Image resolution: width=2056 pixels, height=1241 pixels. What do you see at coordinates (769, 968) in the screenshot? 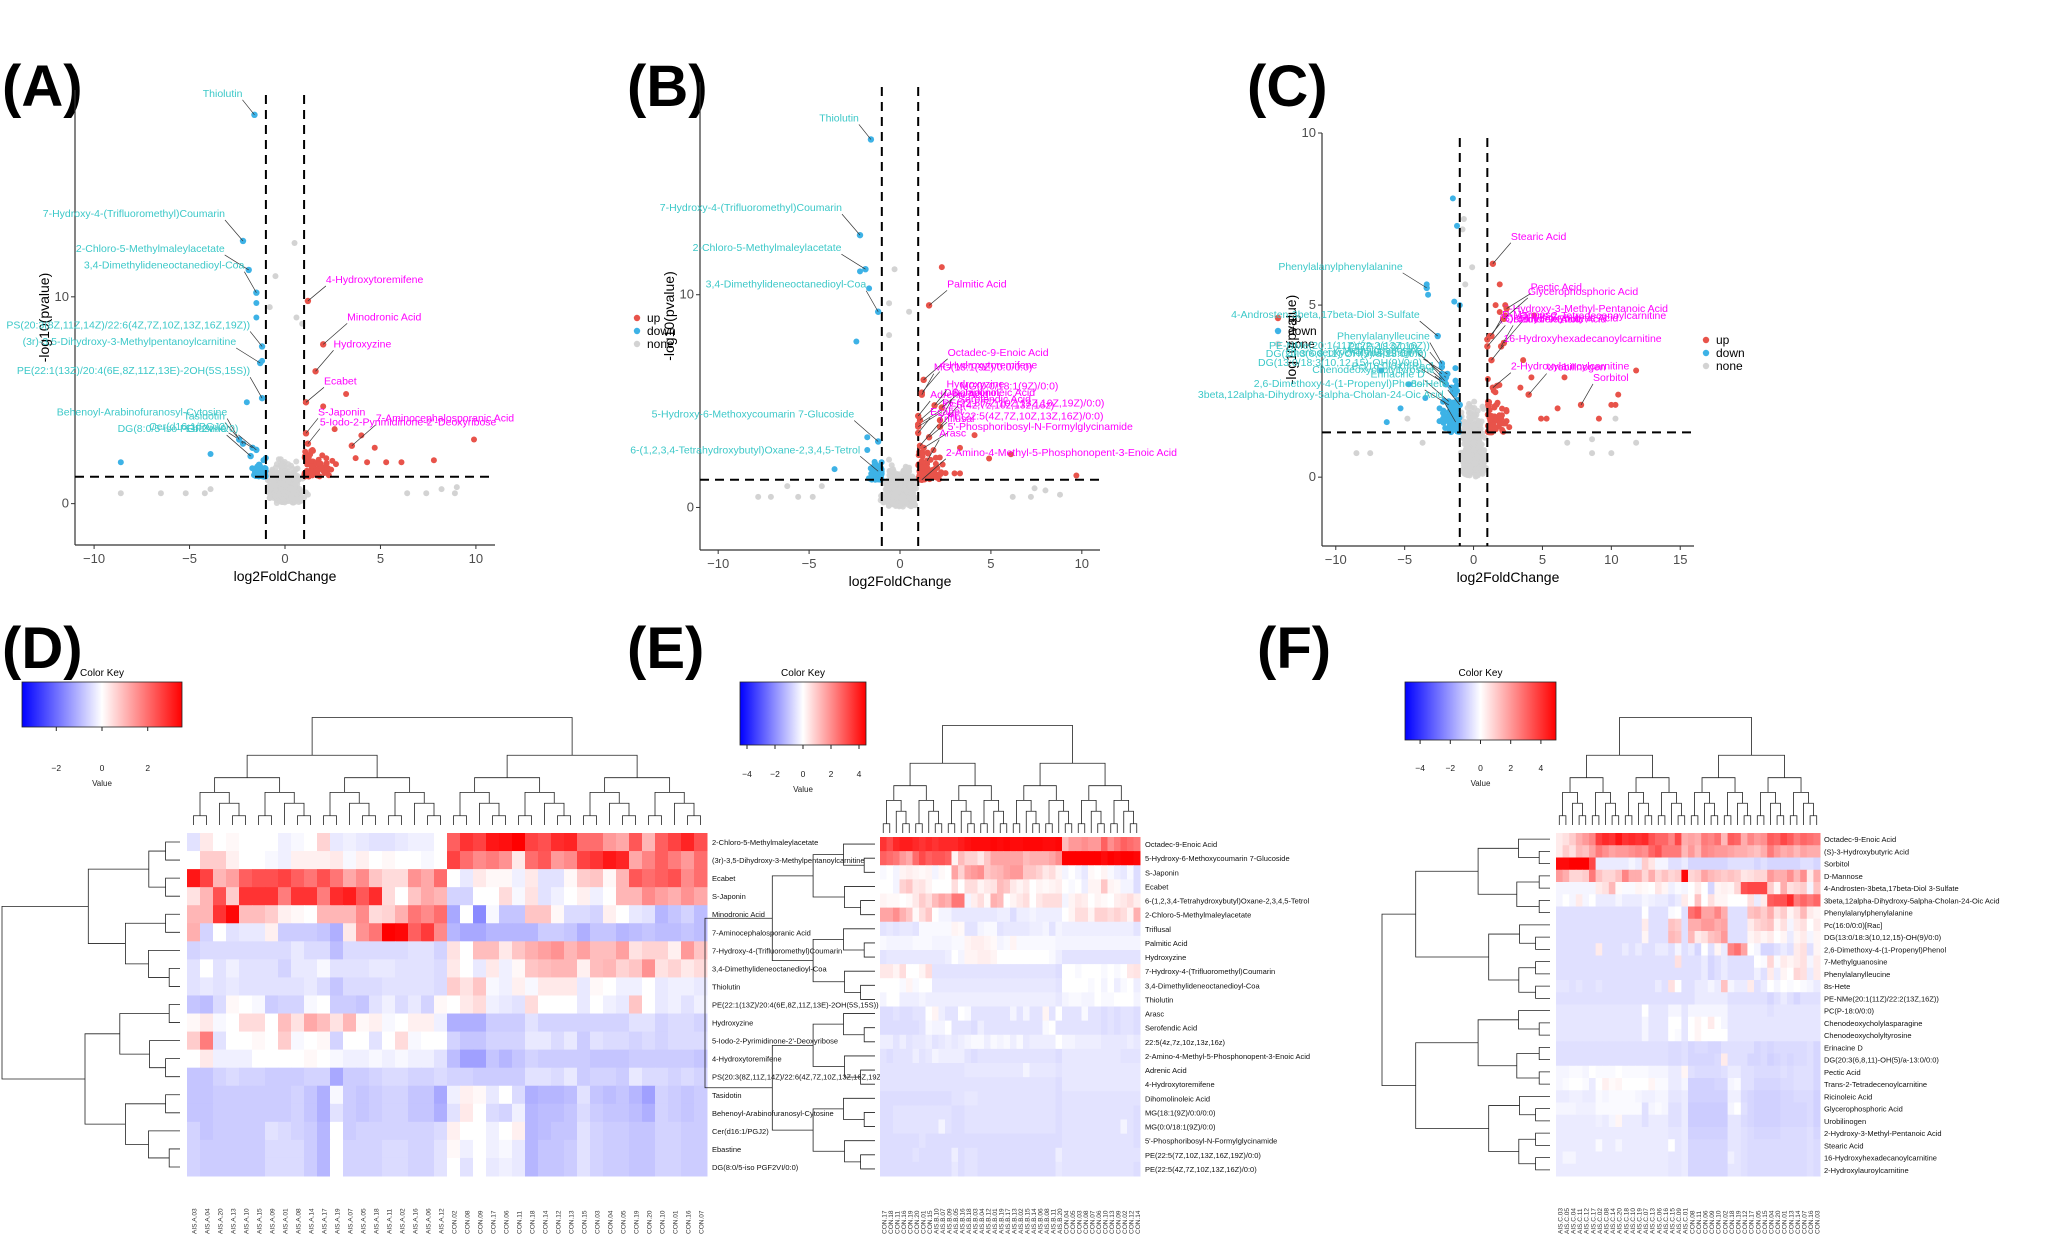
I see `row-label: 3,4-Dimethylideneoctanedioyl-Coa` at bounding box center [769, 968].